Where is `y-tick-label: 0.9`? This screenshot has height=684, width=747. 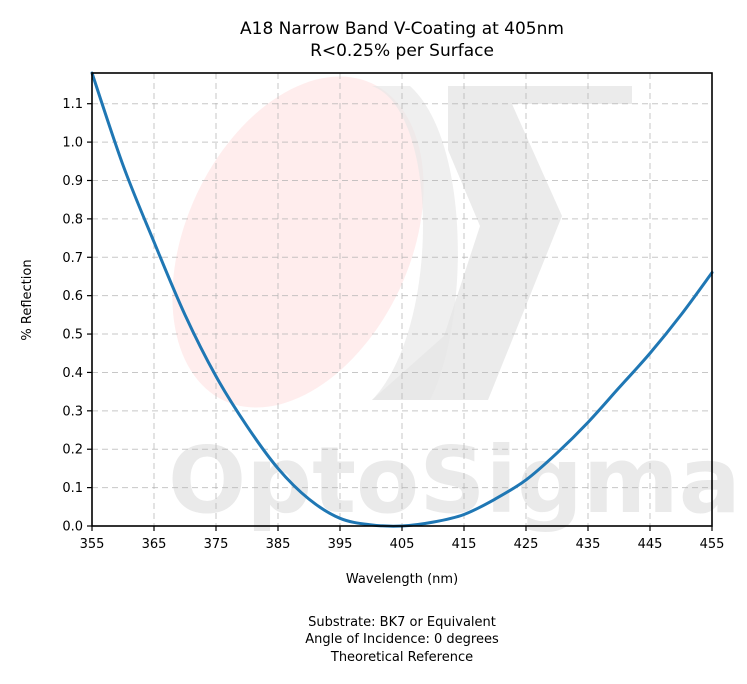 y-tick-label: 0.9 is located at coordinates (72, 181).